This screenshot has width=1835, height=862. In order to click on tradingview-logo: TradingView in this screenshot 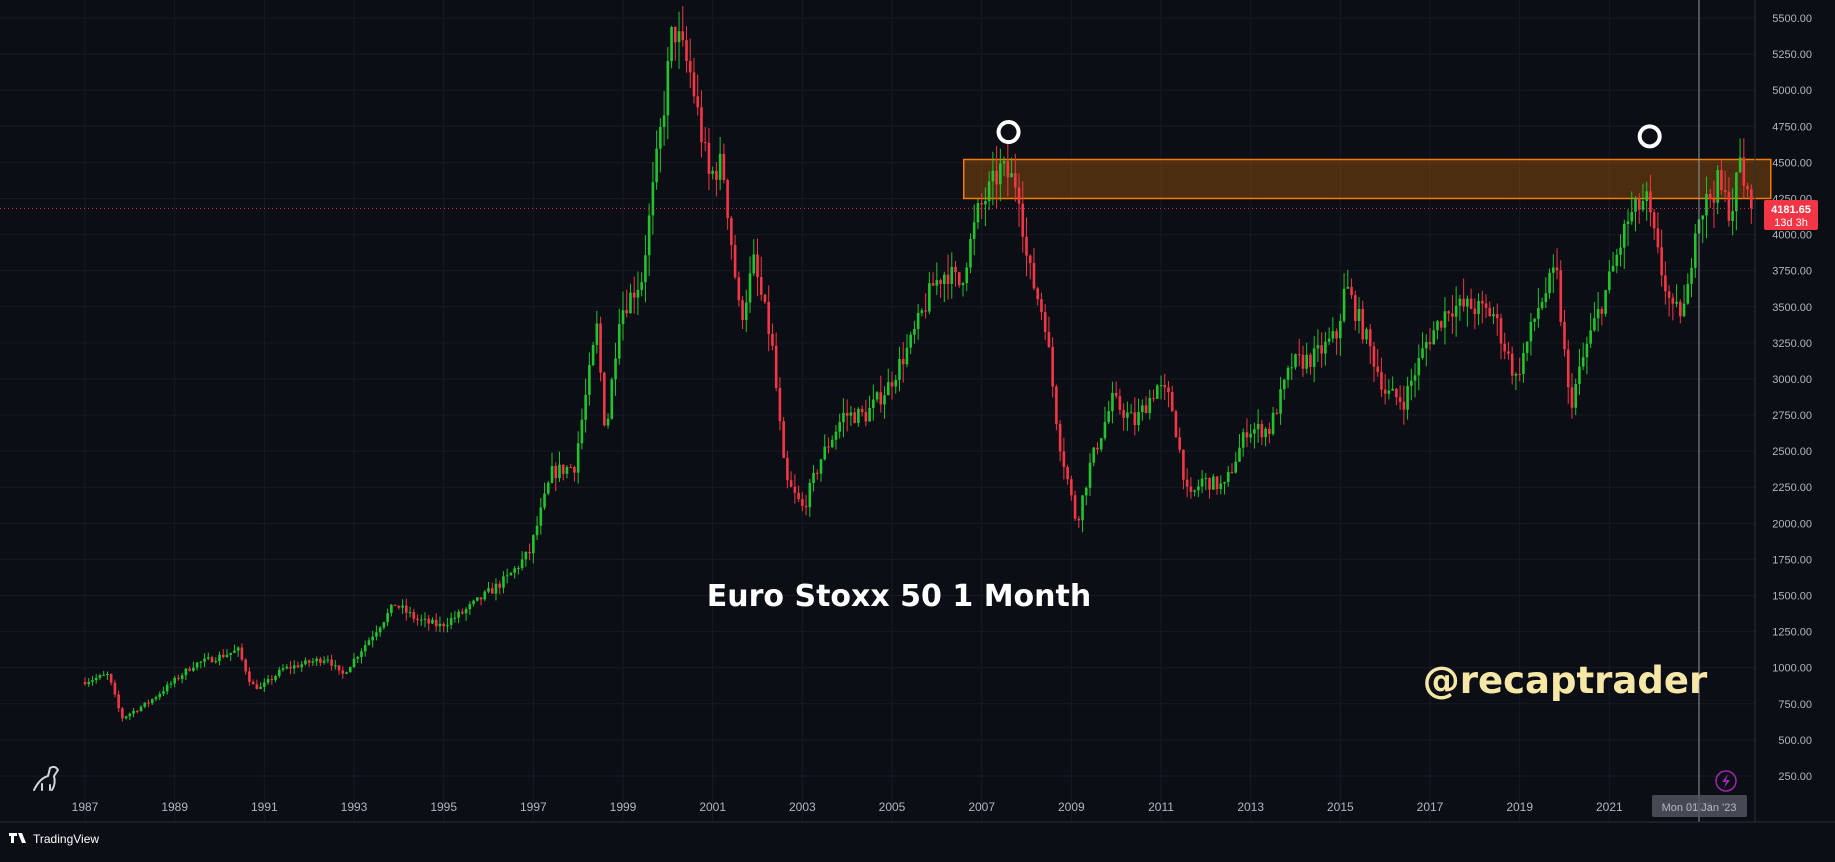, I will do `click(54, 839)`.